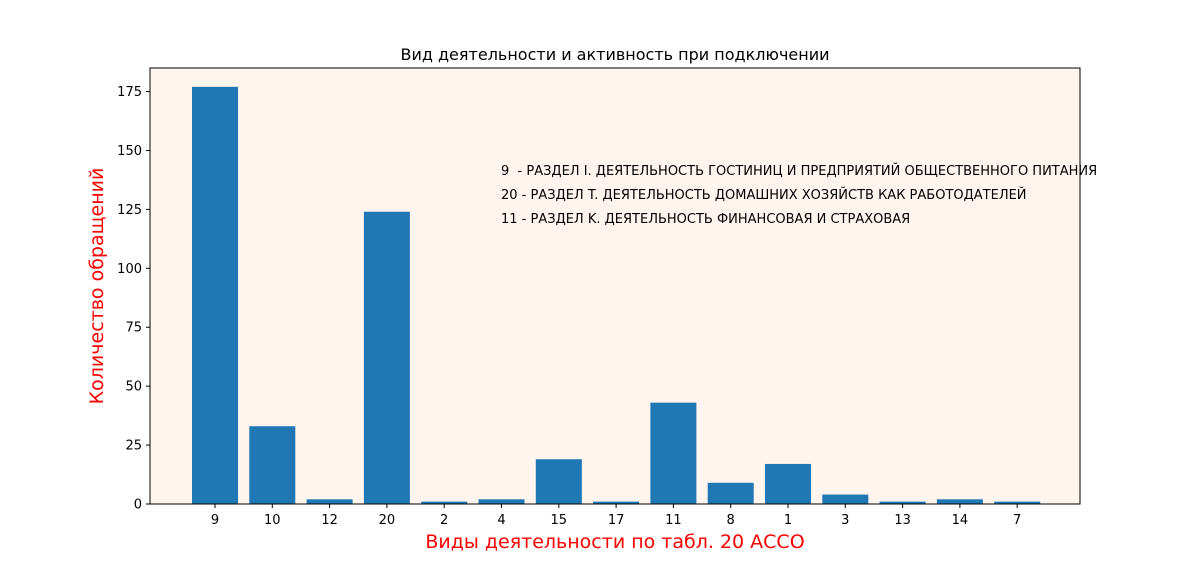 The width and height of the screenshot is (1200, 566). What do you see at coordinates (902, 520) in the screenshot?
I see `x-tick-label-13: 13` at bounding box center [902, 520].